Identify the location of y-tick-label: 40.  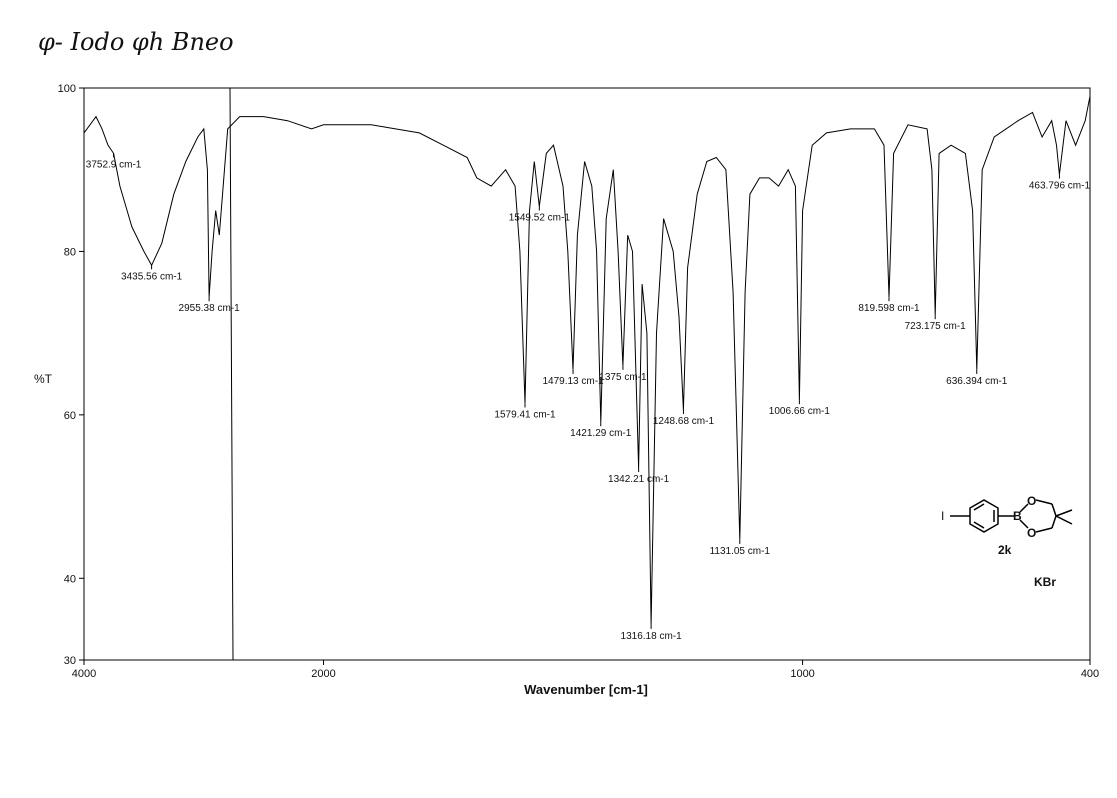
(70, 579).